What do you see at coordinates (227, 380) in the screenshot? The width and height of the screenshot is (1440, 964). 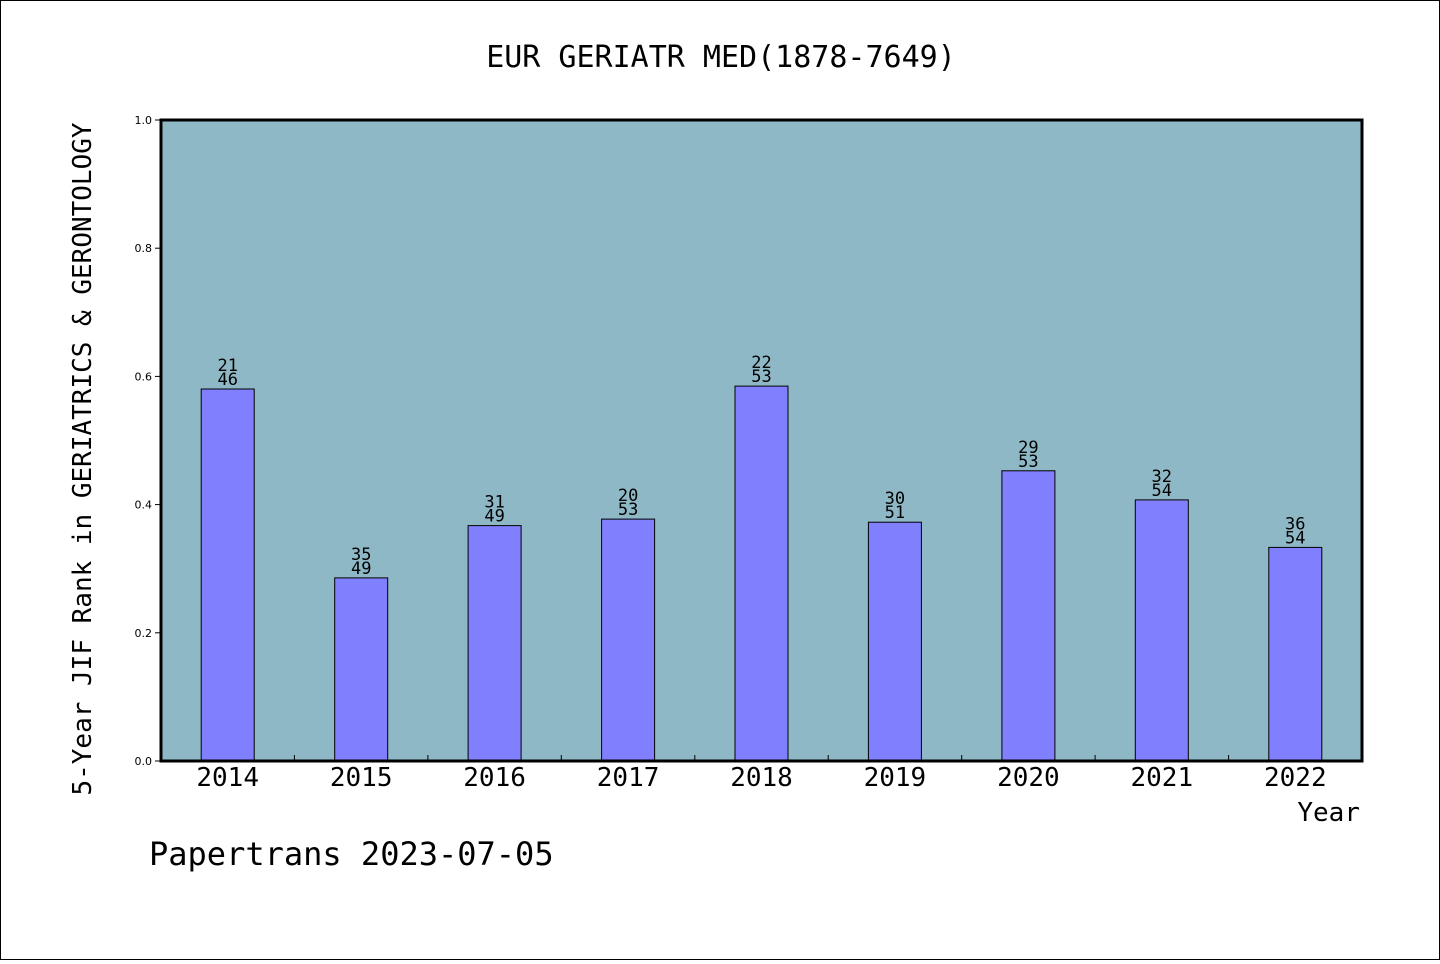 I see `bar-label-total-2014: 46` at bounding box center [227, 380].